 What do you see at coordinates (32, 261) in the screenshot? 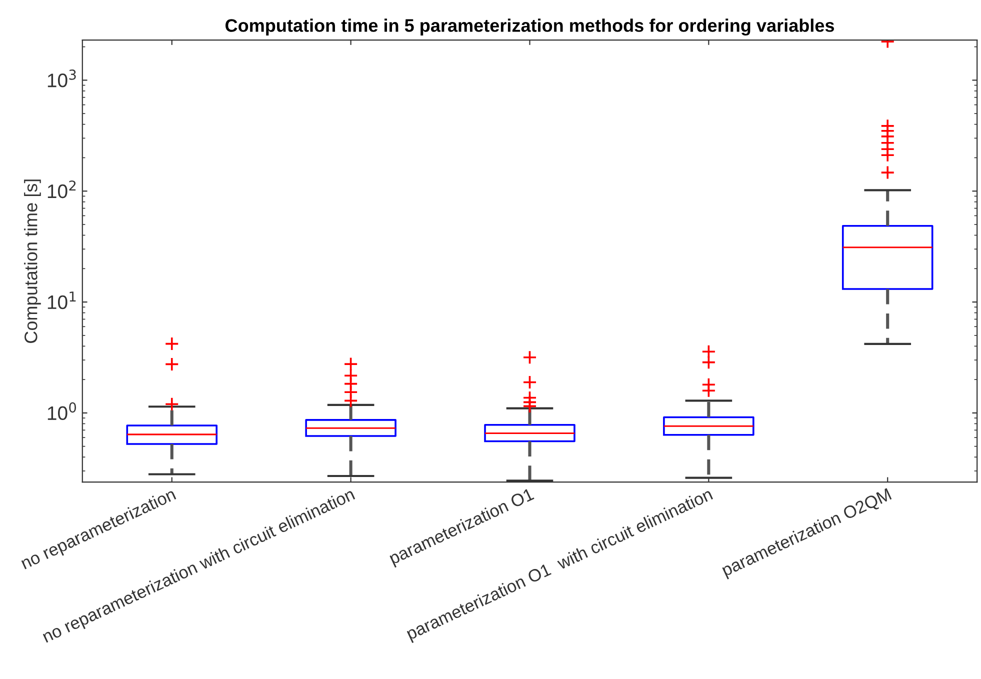
I see `y-axis-title: Computation time [s]` at bounding box center [32, 261].